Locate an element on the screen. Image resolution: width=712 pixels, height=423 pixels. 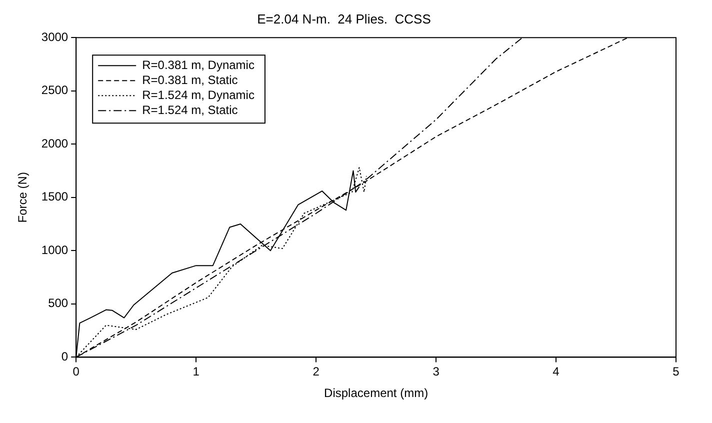
legend-label: R=1.524 m, Dynamic is located at coordinates (198, 95).